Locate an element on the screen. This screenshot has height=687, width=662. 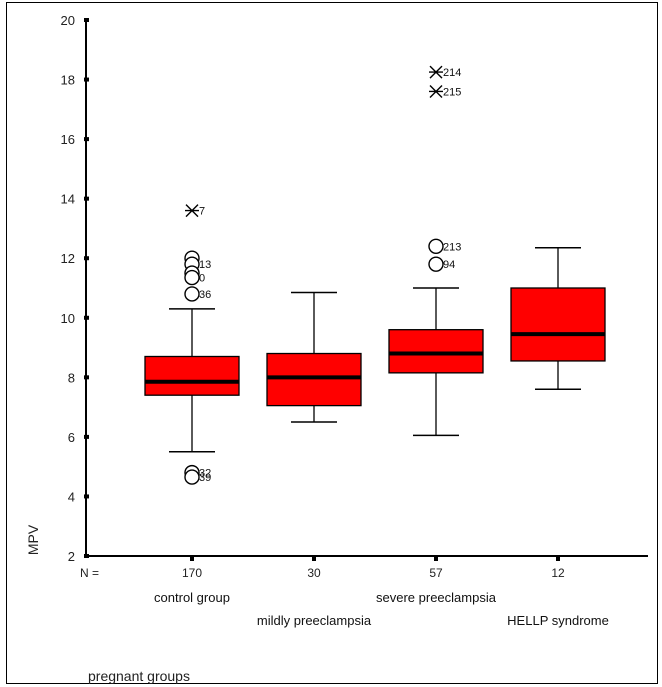
outlier-label-severe-preeclampsia-0: 214 is located at coordinates (452, 73).